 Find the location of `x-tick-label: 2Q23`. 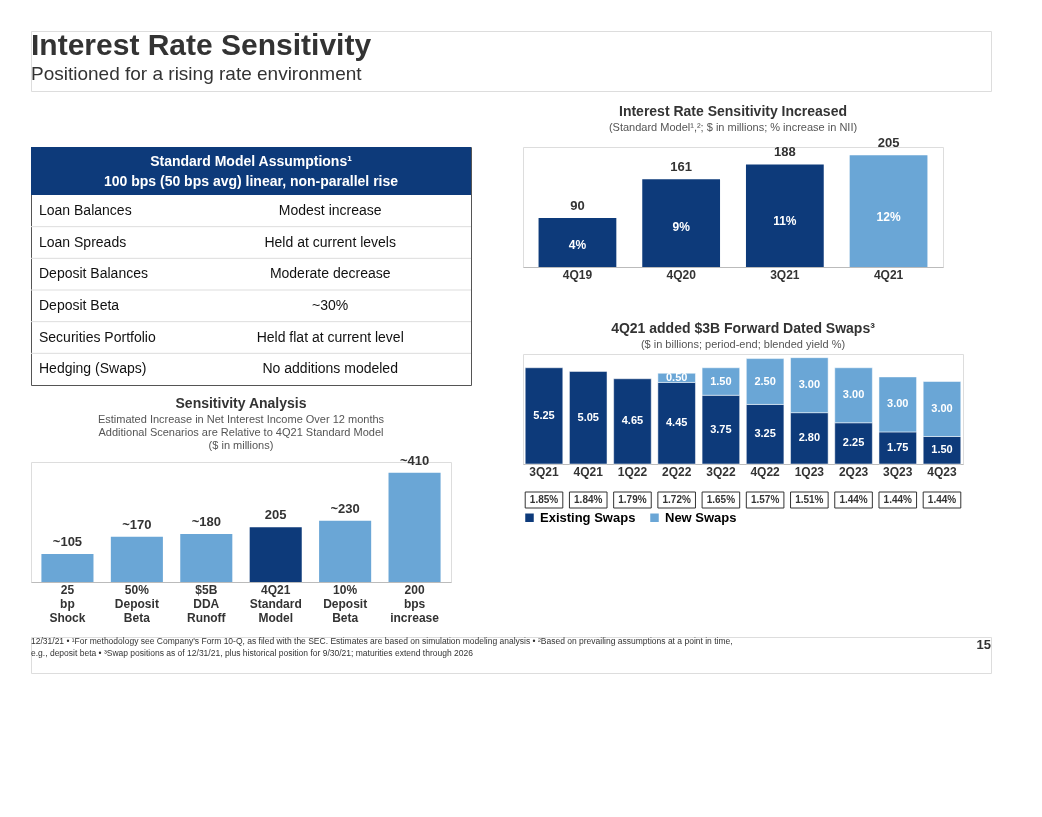

x-tick-label: 2Q23 is located at coordinates (853, 471).